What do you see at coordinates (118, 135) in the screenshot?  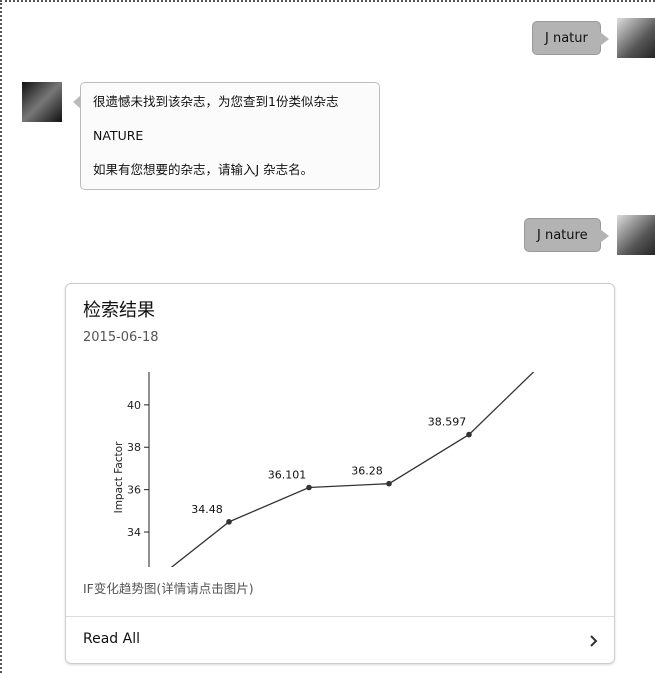 I see `message-line: NATURE` at bounding box center [118, 135].